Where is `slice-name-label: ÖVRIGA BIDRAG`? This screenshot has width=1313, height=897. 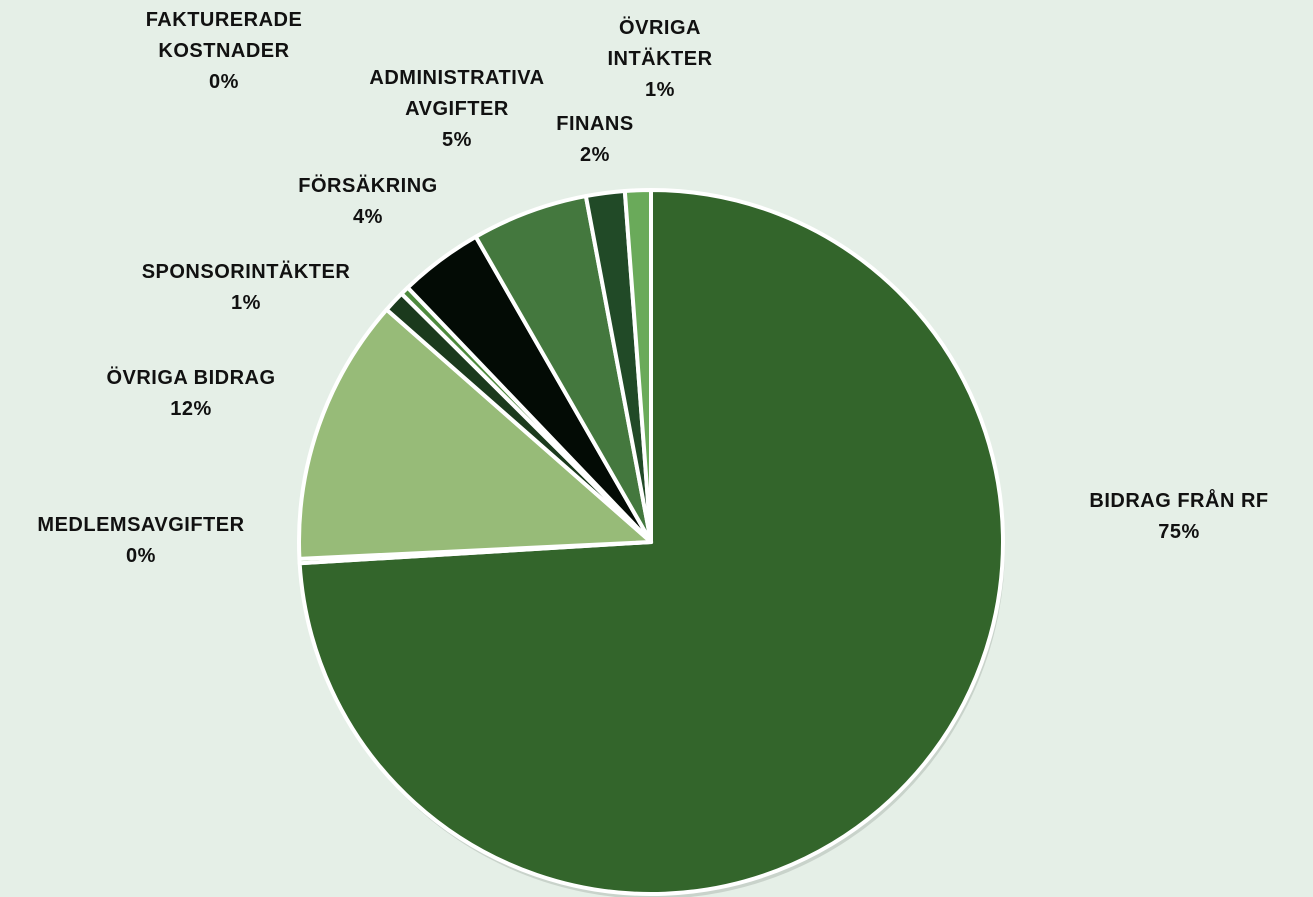
slice-name-label: ÖVRIGA BIDRAG is located at coordinates (190, 377).